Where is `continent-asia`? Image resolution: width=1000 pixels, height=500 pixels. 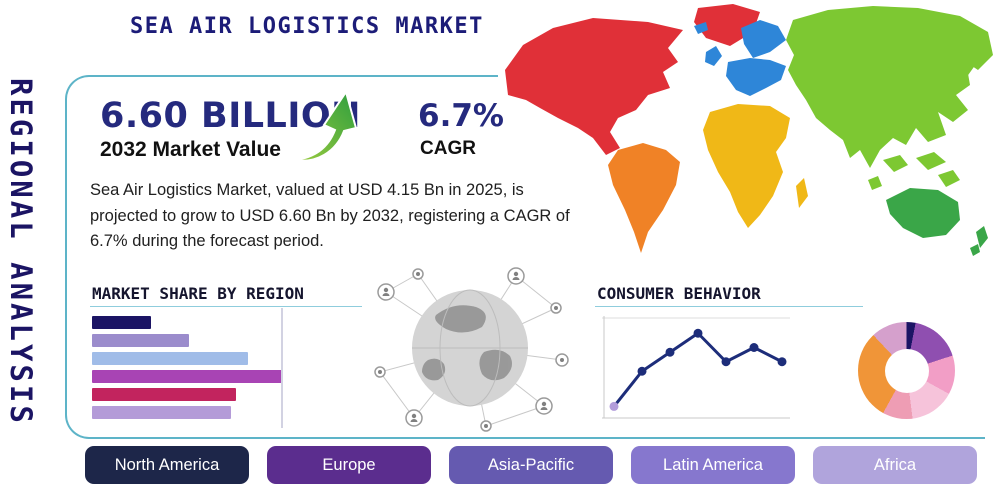
continent-asia is located at coordinates (889, 98).